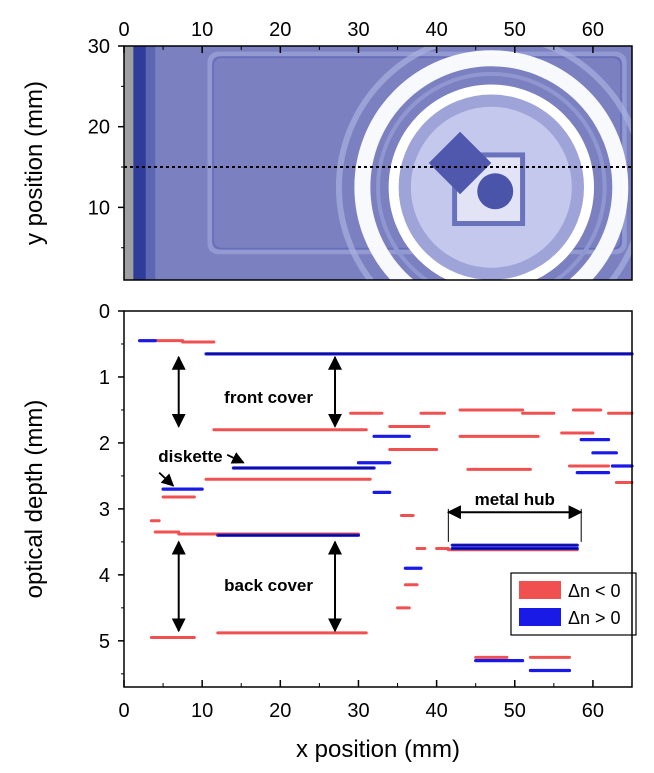 The height and width of the screenshot is (773, 654). Describe the element at coordinates (268, 585) in the screenshot. I see `annotation-back-cover: back cover` at that location.